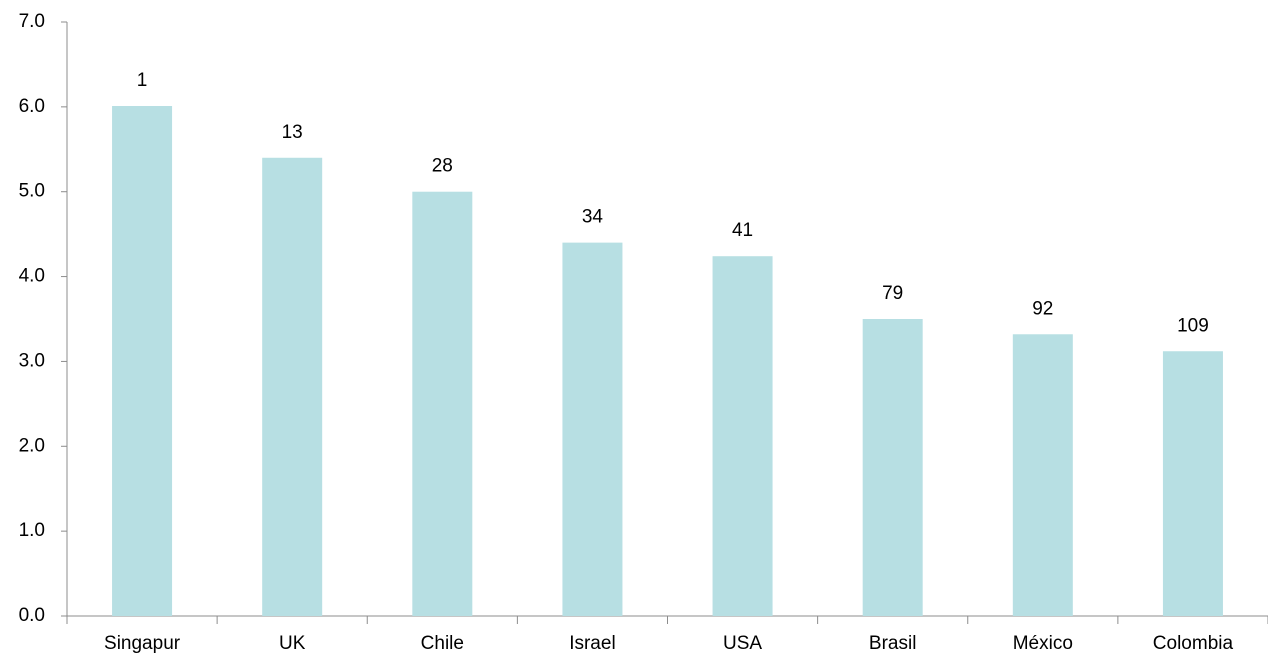 Image resolution: width=1268 pixels, height=656 pixels. Describe the element at coordinates (892, 293) in the screenshot. I see `rank-label: 79` at that location.